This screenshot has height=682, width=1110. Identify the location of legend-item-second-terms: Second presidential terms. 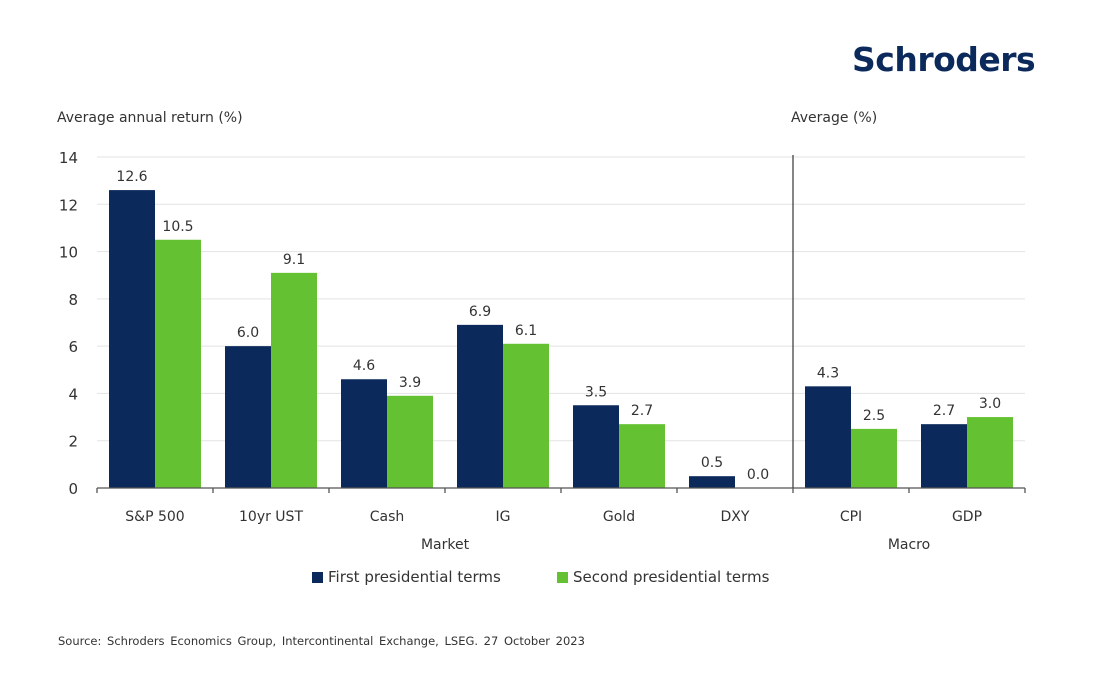
(663, 577).